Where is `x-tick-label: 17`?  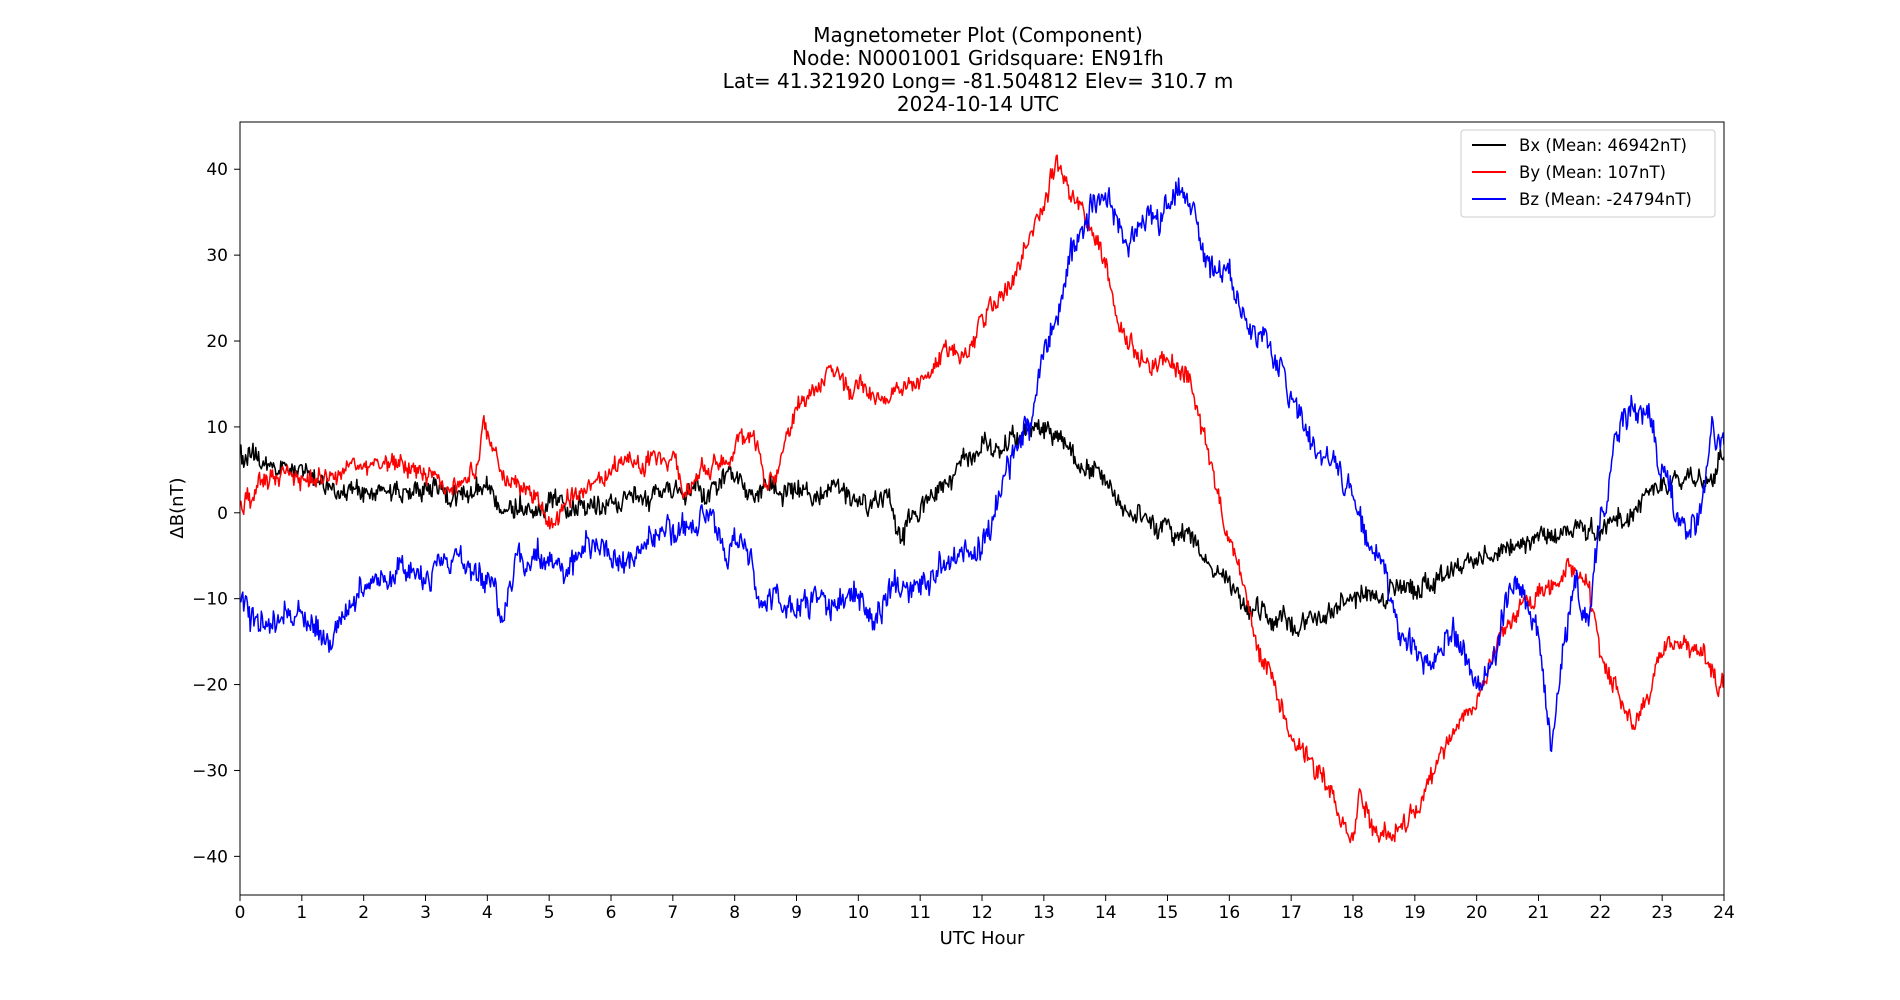
x-tick-label: 17 is located at coordinates (1291, 913).